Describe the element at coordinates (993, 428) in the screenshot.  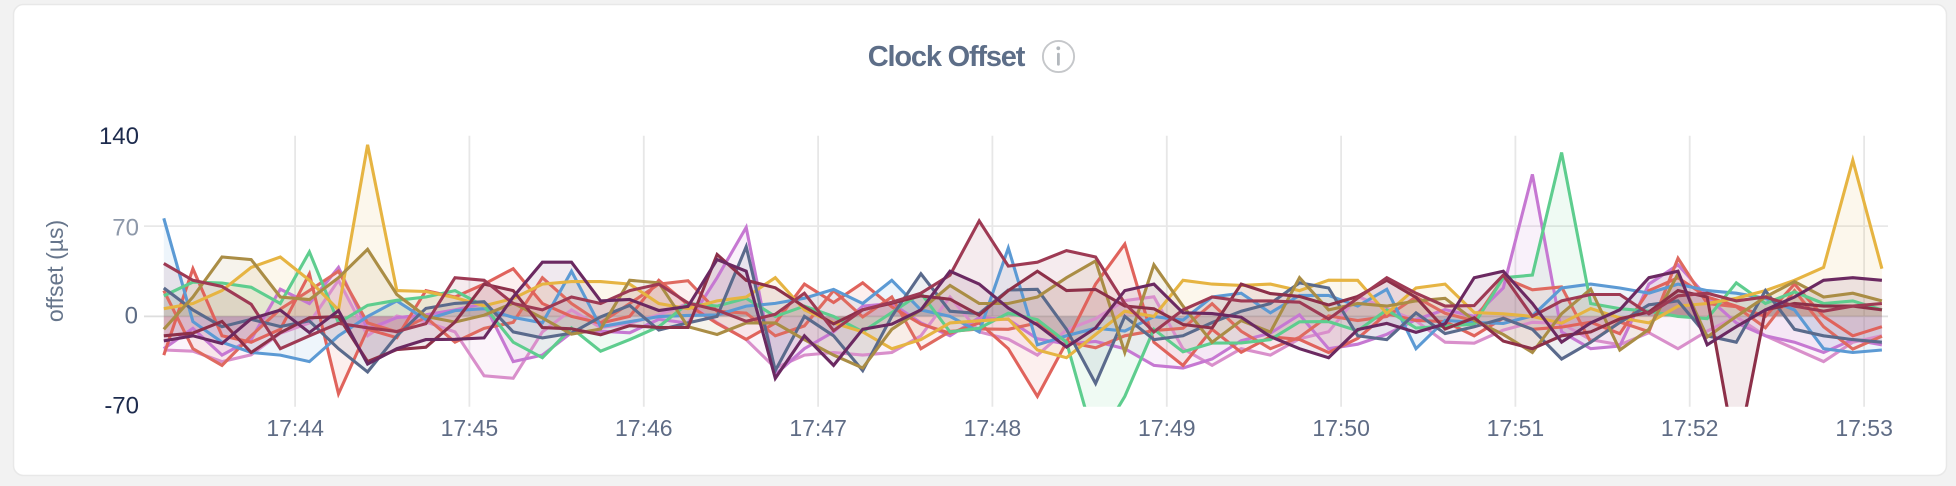
I see `svg-text: 17:48` at that location.